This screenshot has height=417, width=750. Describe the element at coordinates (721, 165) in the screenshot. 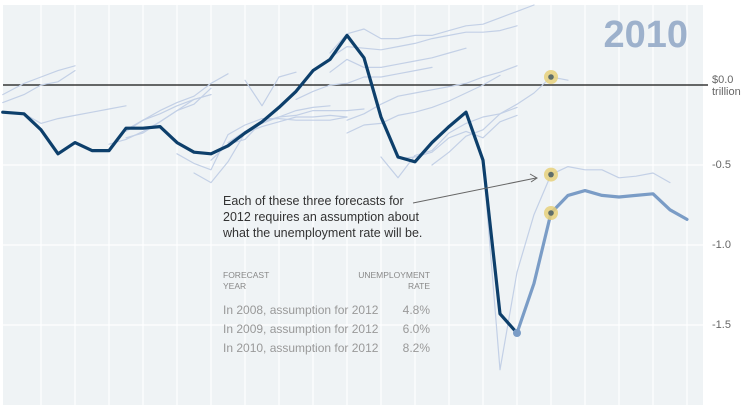

I see `y-tick-neg-0-5: -0.5` at that location.